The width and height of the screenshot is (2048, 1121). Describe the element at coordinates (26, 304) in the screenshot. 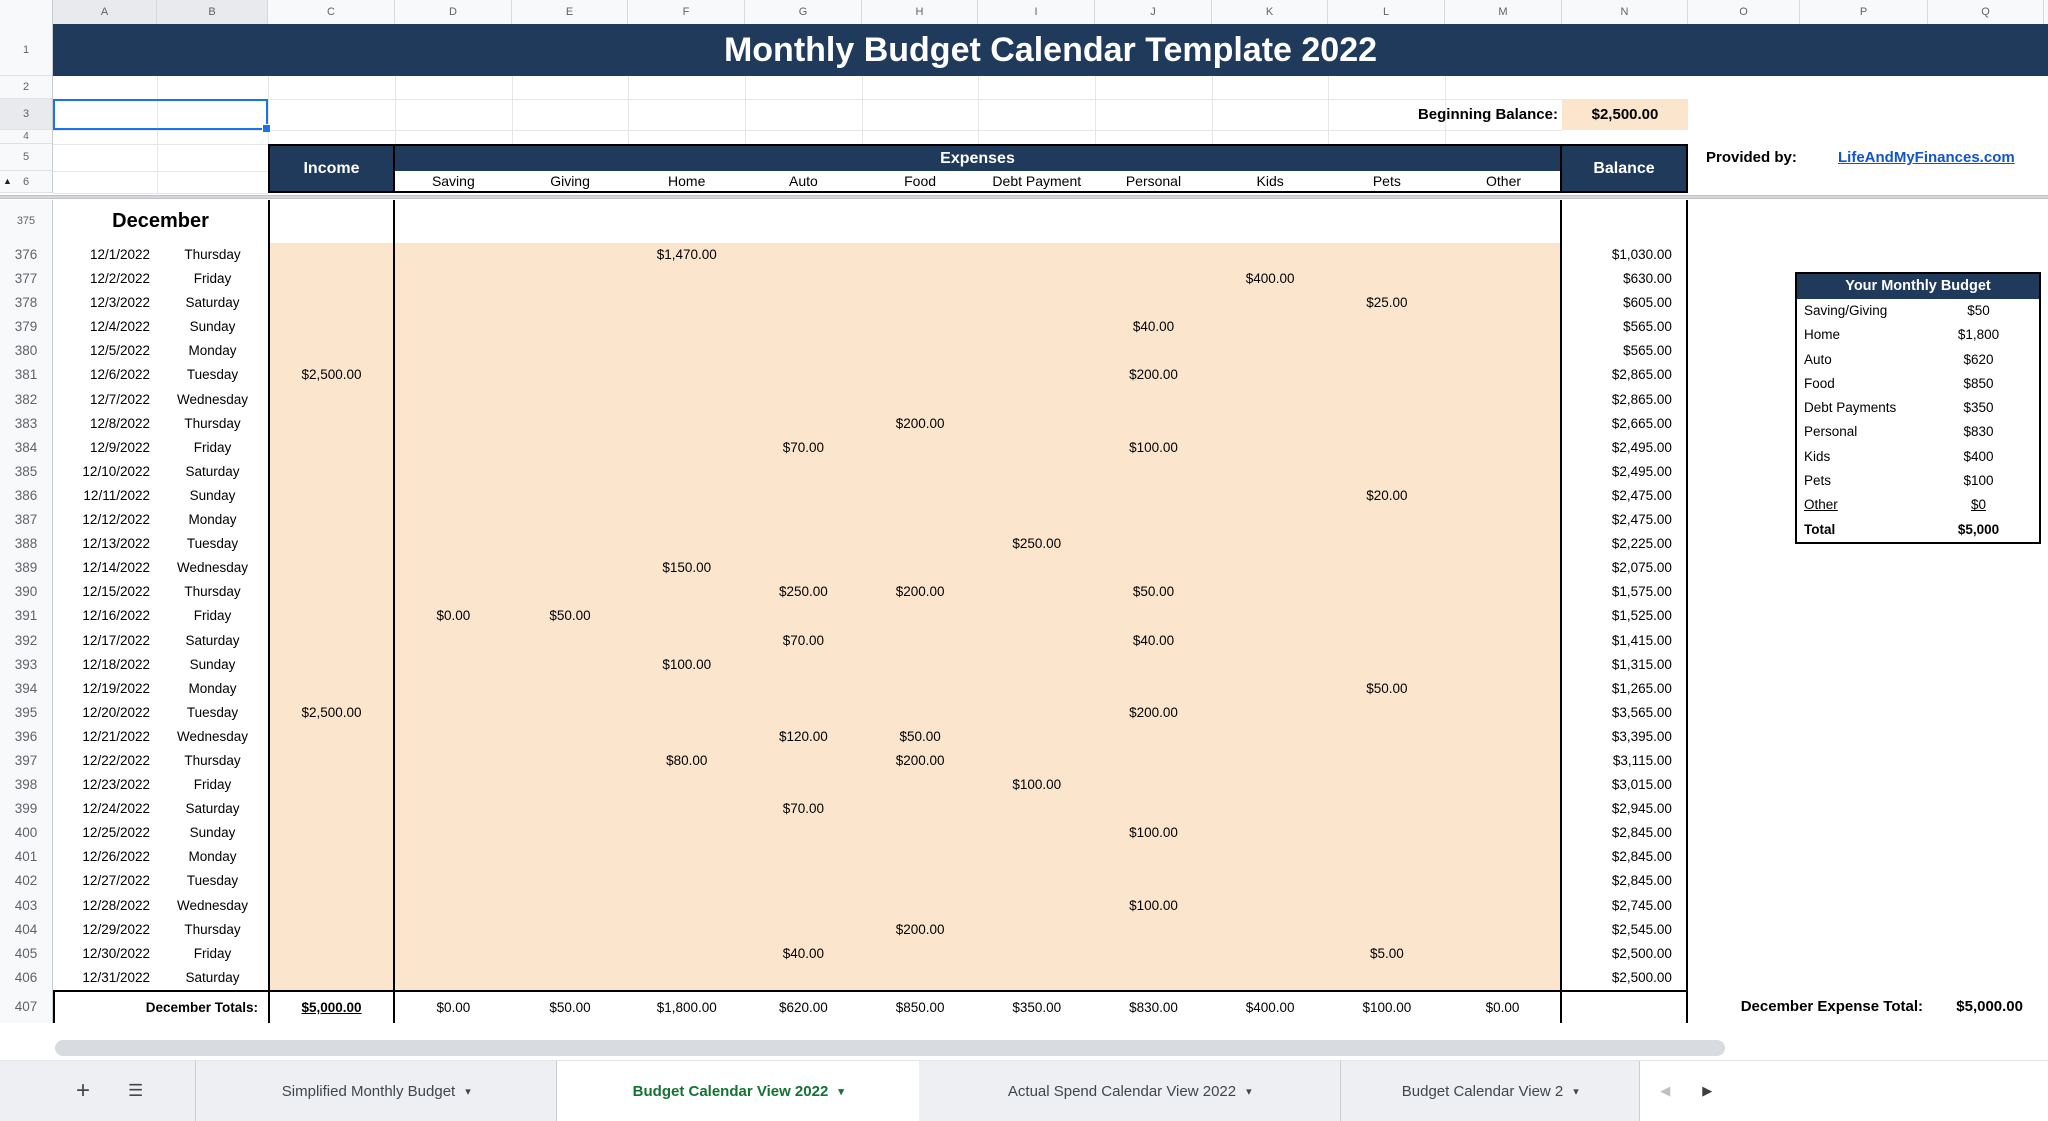

I see `row-header: 378` at that location.